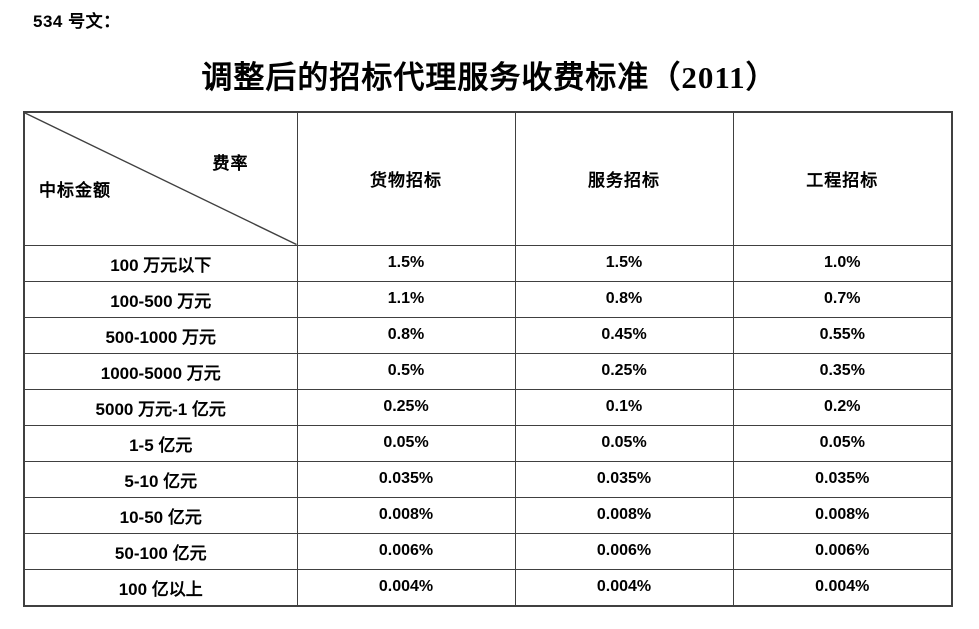 This screenshot has height=629, width=979. Describe the element at coordinates (406, 371) in the screenshot. I see `fee-value-cell: 0.5%` at that location.